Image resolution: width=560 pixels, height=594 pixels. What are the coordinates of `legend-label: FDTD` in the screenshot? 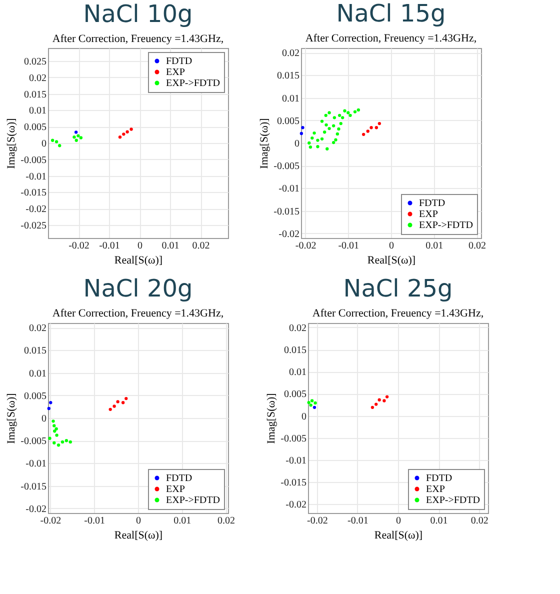 It's located at (179, 61).